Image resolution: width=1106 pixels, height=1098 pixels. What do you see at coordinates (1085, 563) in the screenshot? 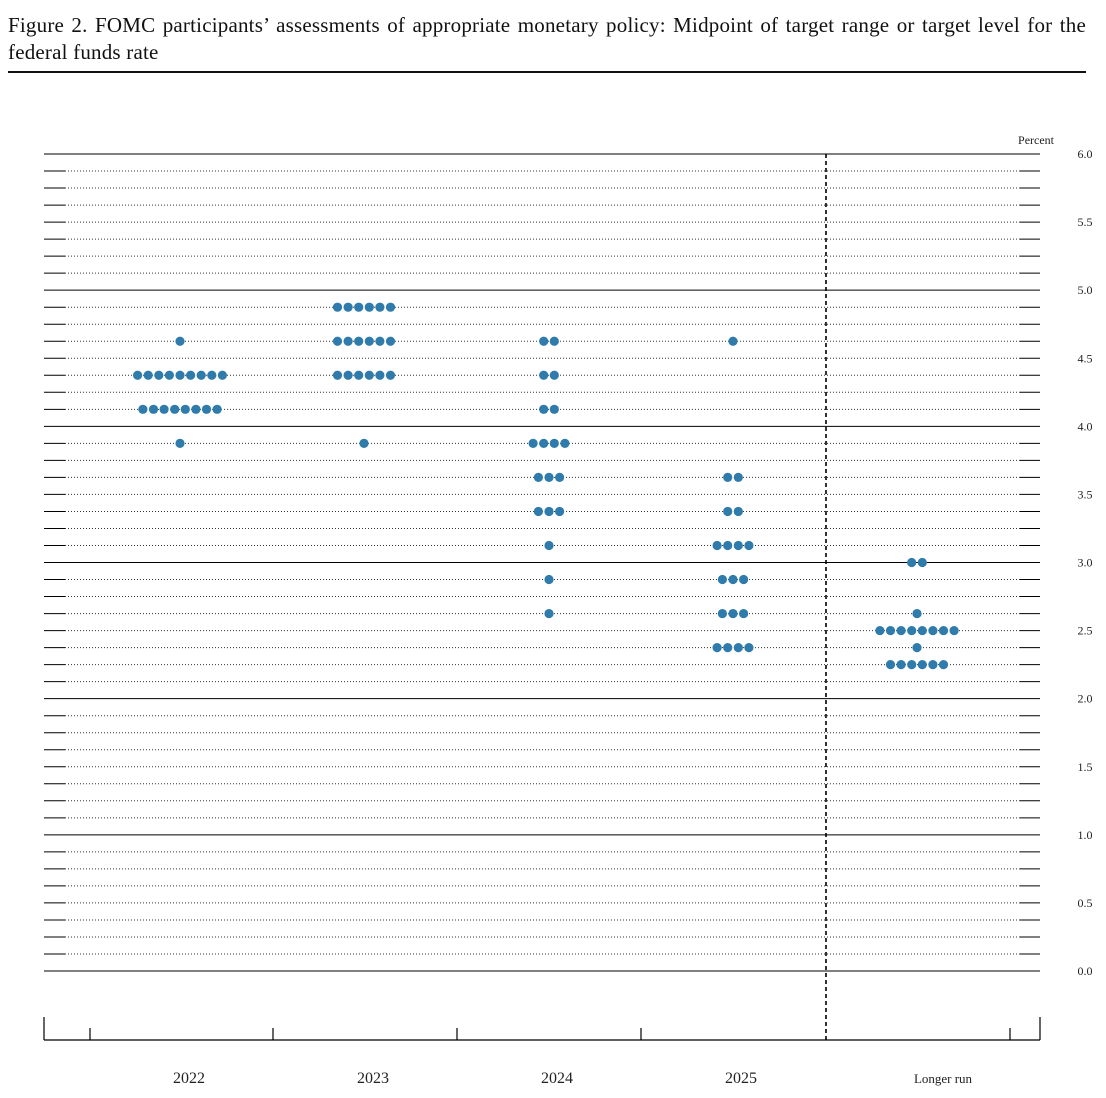
I see `y-tick-label: 3.0` at bounding box center [1085, 563].